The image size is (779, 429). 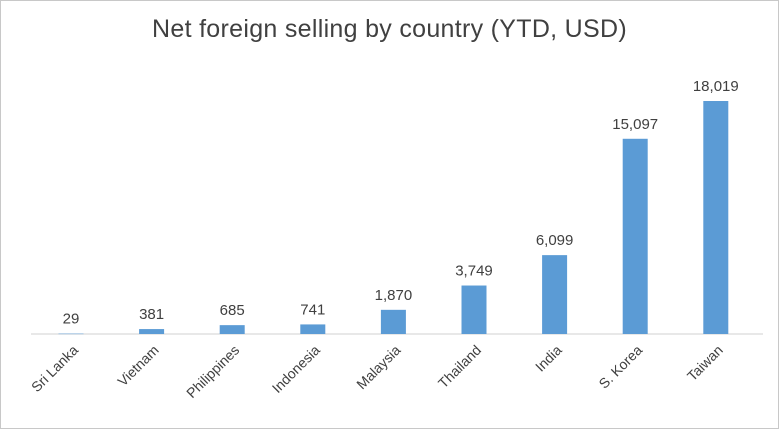 What do you see at coordinates (459, 366) in the screenshot?
I see `x-tick-label: Thailand` at bounding box center [459, 366].